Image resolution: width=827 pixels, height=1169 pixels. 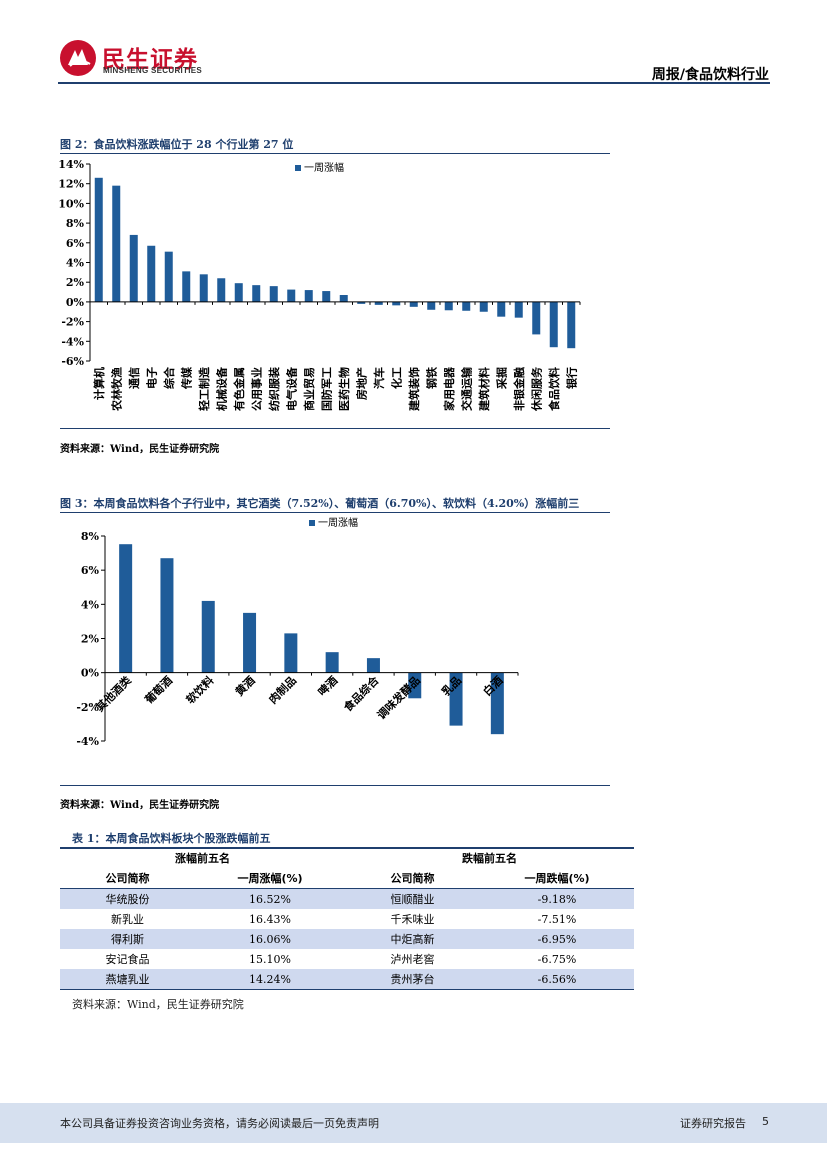 I want to click on figure2-title: 图 2：食品饮料涨跌幅位于 28 个行业第 27 位, so click(x=177, y=144).